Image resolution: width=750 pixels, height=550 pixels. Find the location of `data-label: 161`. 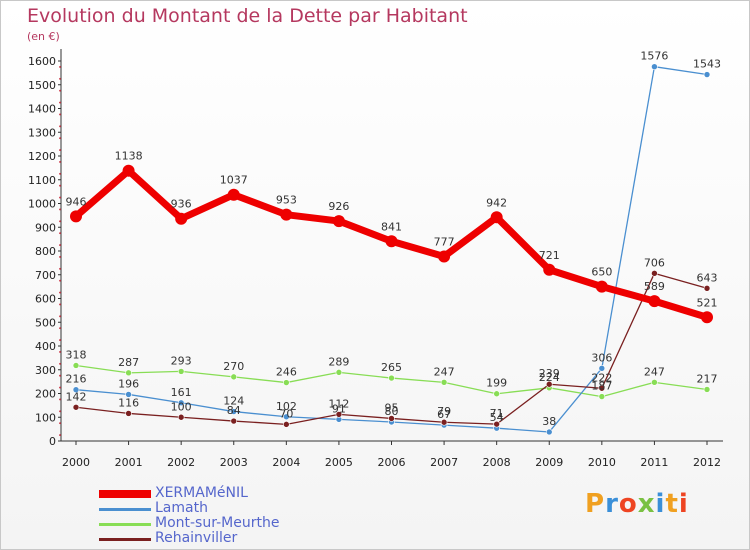

data-label: 161 is located at coordinates (181, 392).